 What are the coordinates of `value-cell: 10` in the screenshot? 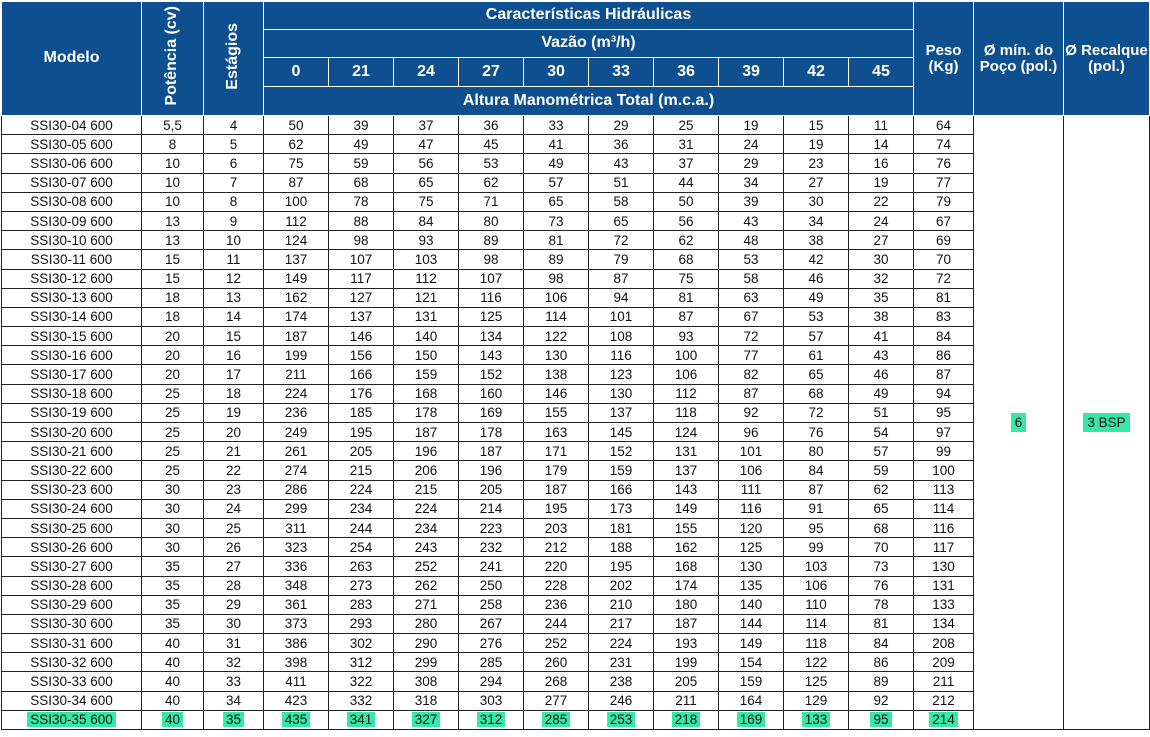 It's located at (172, 201).